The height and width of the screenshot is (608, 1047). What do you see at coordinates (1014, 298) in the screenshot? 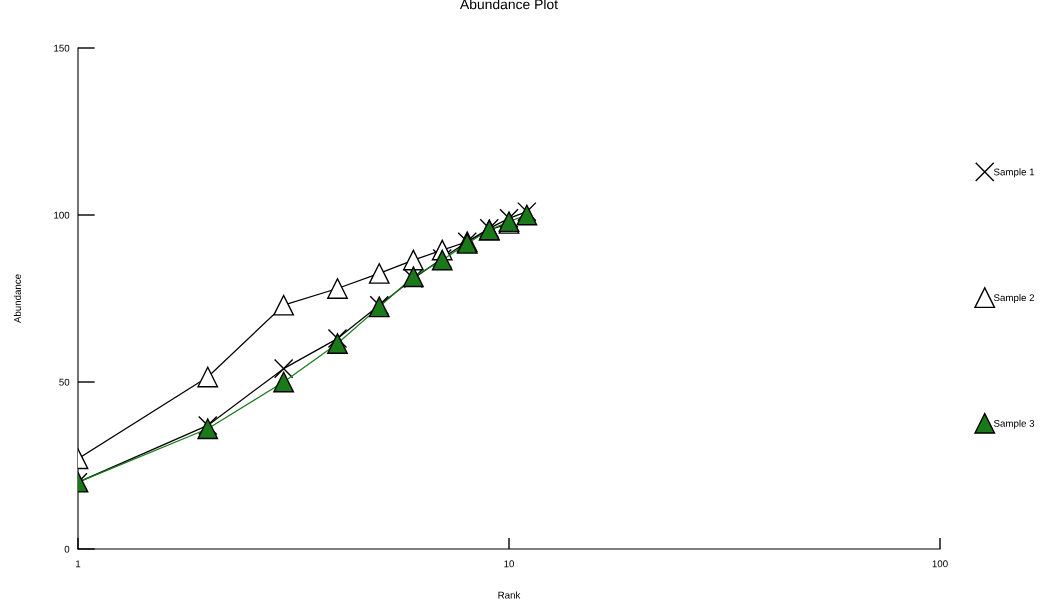
I see `legend-label: Sample 2` at bounding box center [1014, 298].